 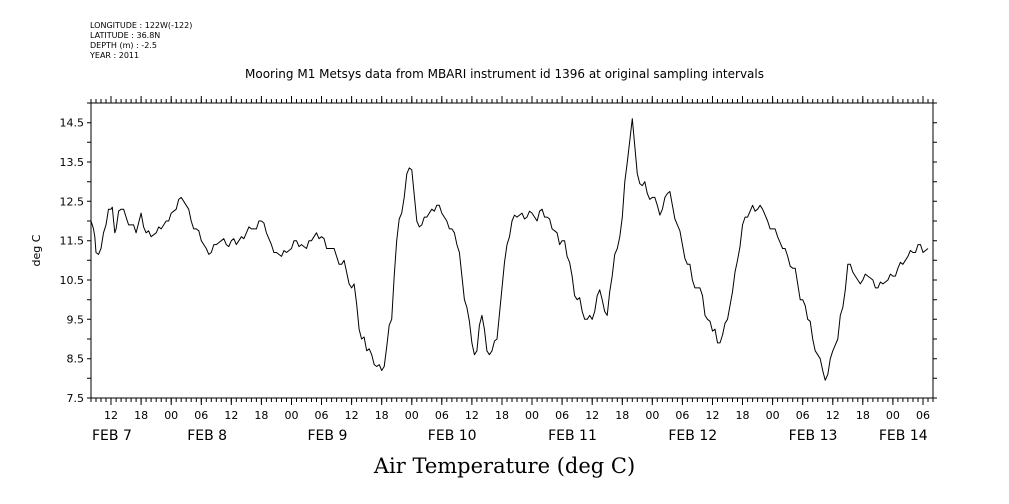 What do you see at coordinates (72, 241) in the screenshot?
I see `y-tick-label: 11.5` at bounding box center [72, 241].